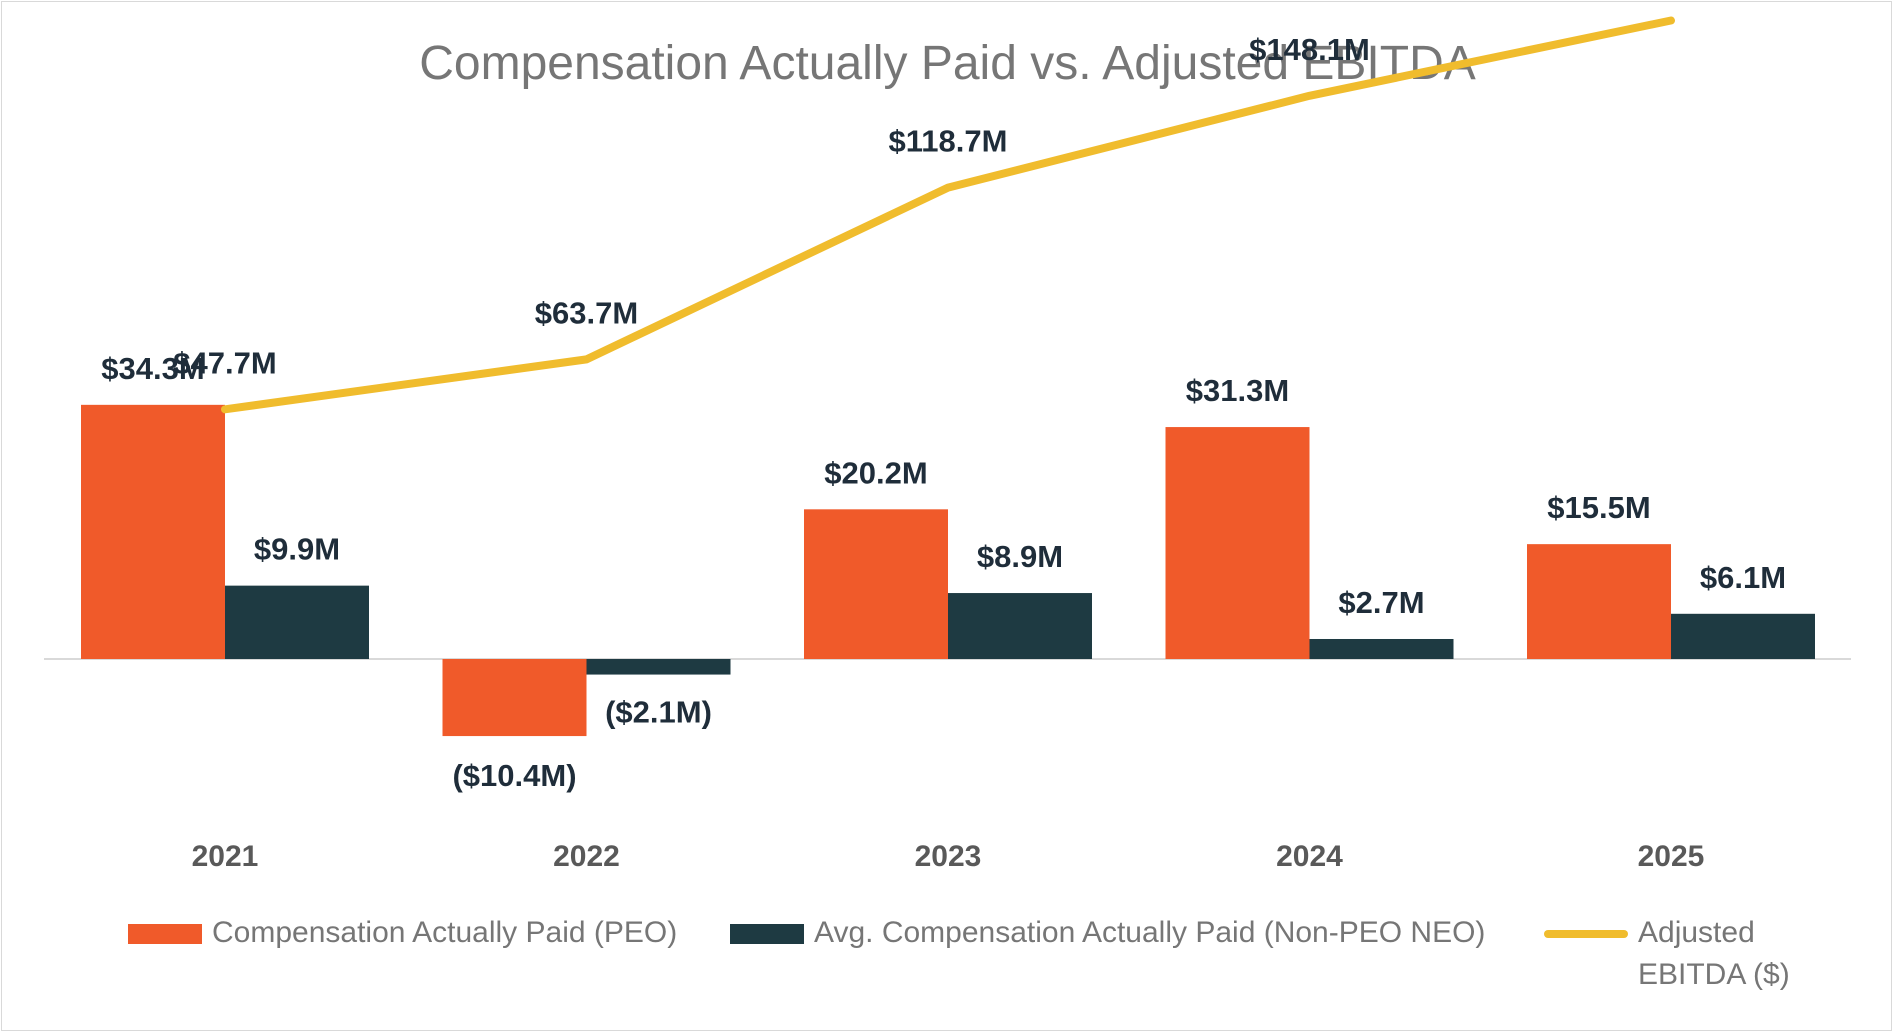 This screenshot has width=1895, height=1034. What do you see at coordinates (658, 667) in the screenshot?
I see `bar-neo-2022` at bounding box center [658, 667].